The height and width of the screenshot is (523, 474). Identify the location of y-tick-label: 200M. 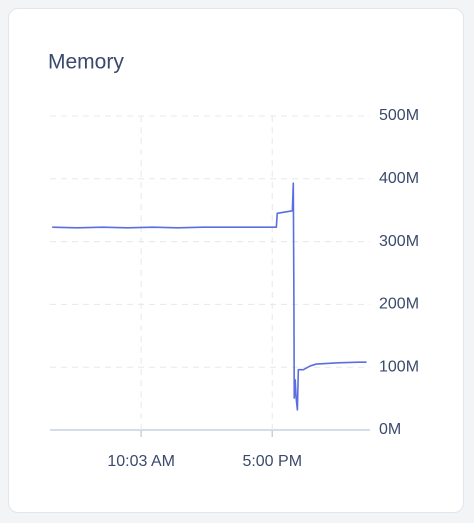
(399, 304).